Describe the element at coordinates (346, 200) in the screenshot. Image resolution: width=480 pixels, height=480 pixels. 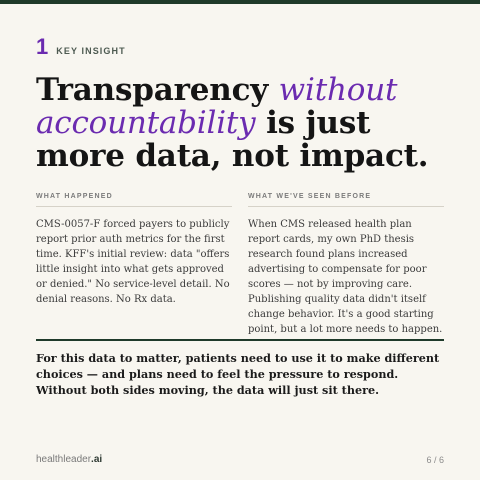
I see `column-title: WHAT WE'VE SEEN BEFORE` at that location.